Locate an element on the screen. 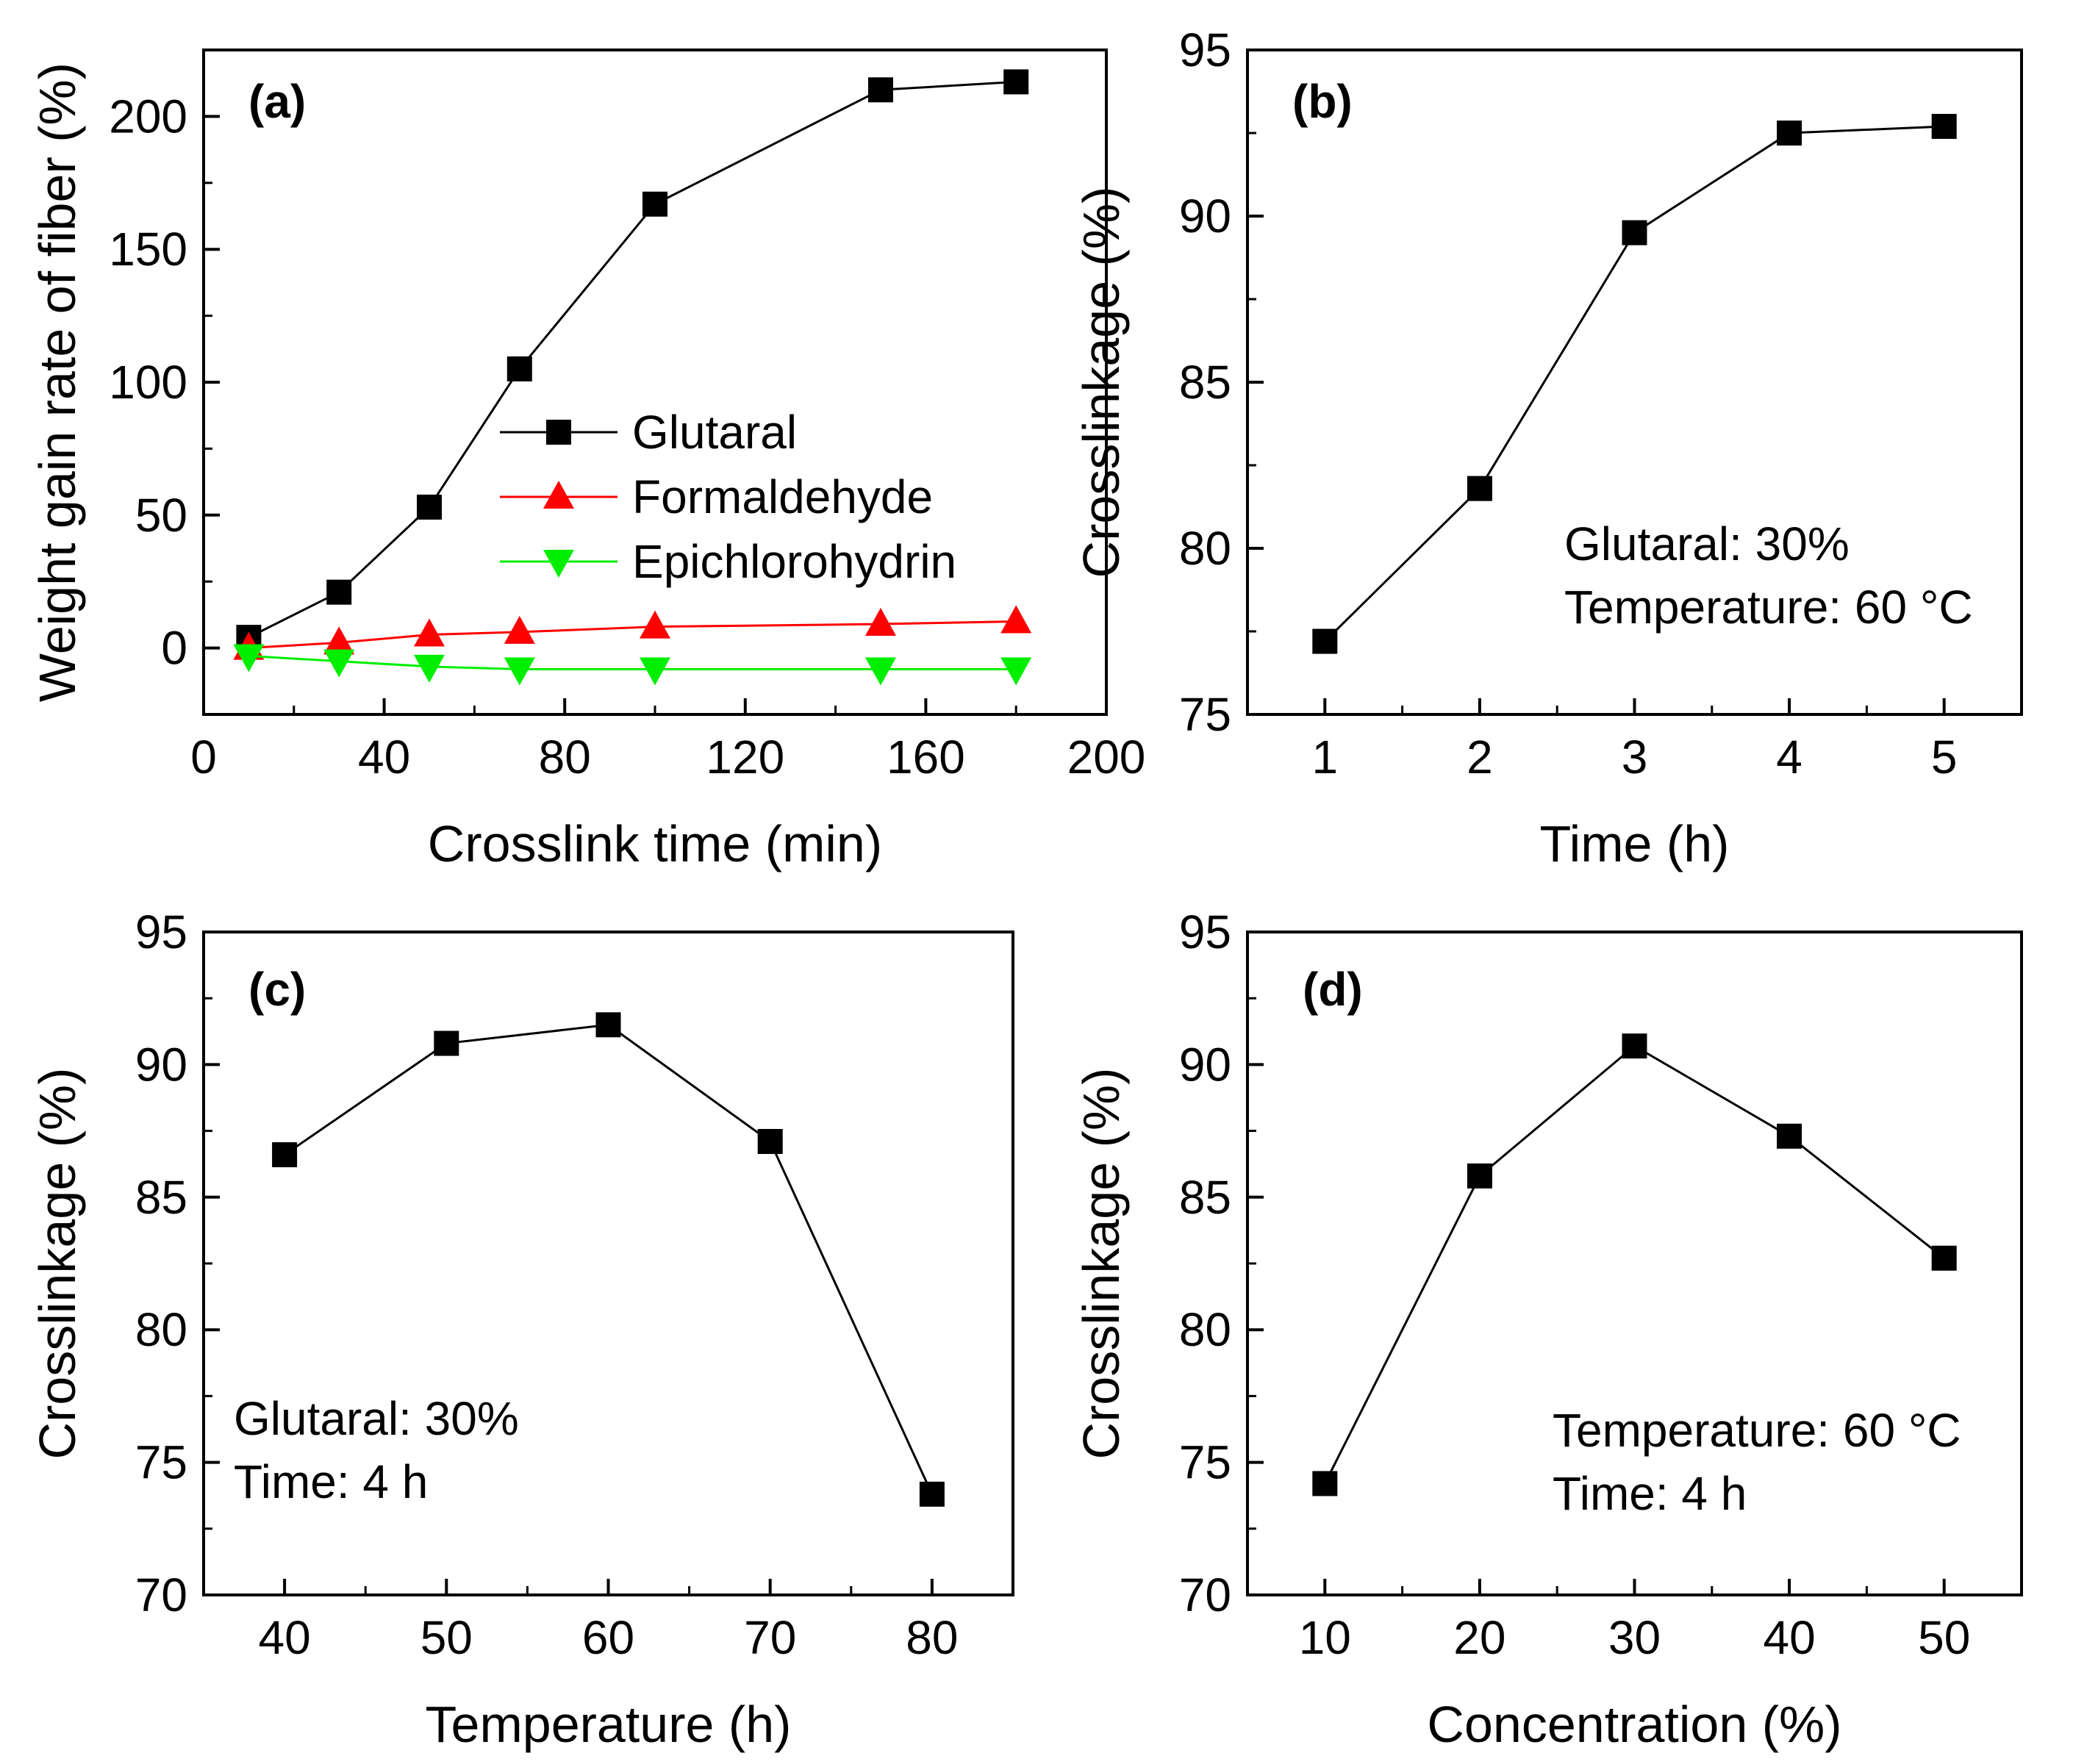  x-tick-label: 1 is located at coordinates (1325, 757).